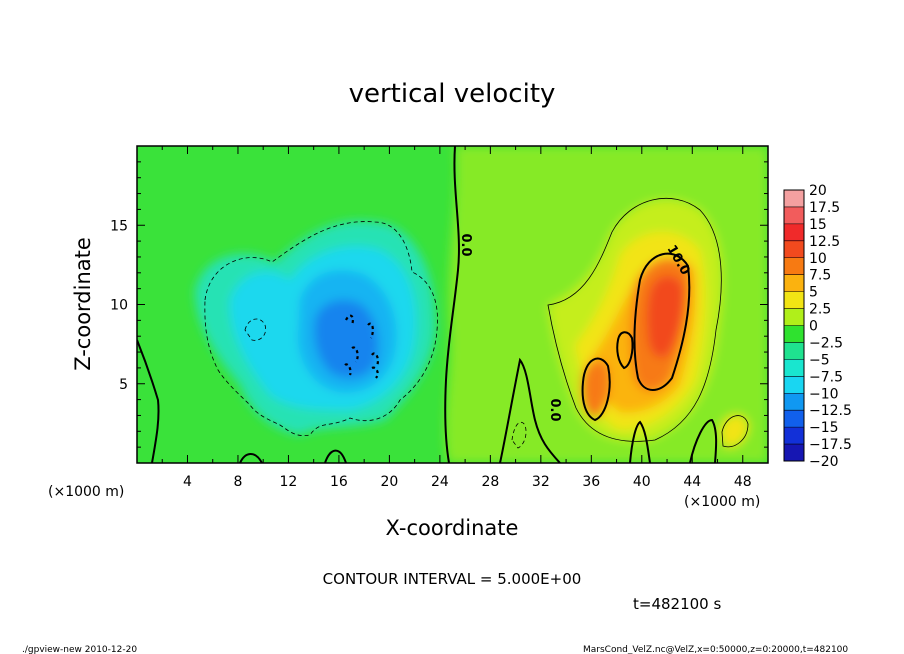 The width and height of the screenshot is (904, 654). I want to click on colorbar-label: −15, so click(824, 428).